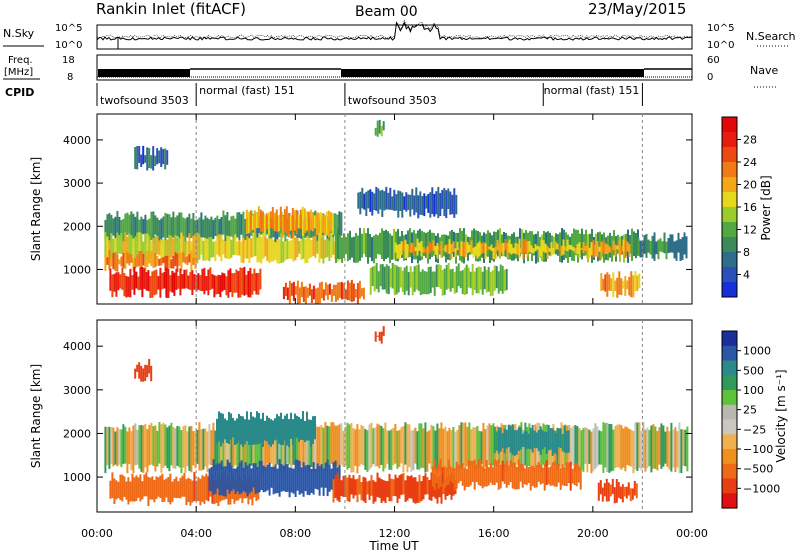 The width and height of the screenshot is (800, 554). I want to click on station-title: Rankin Inlet (fitACF), so click(171, 9).